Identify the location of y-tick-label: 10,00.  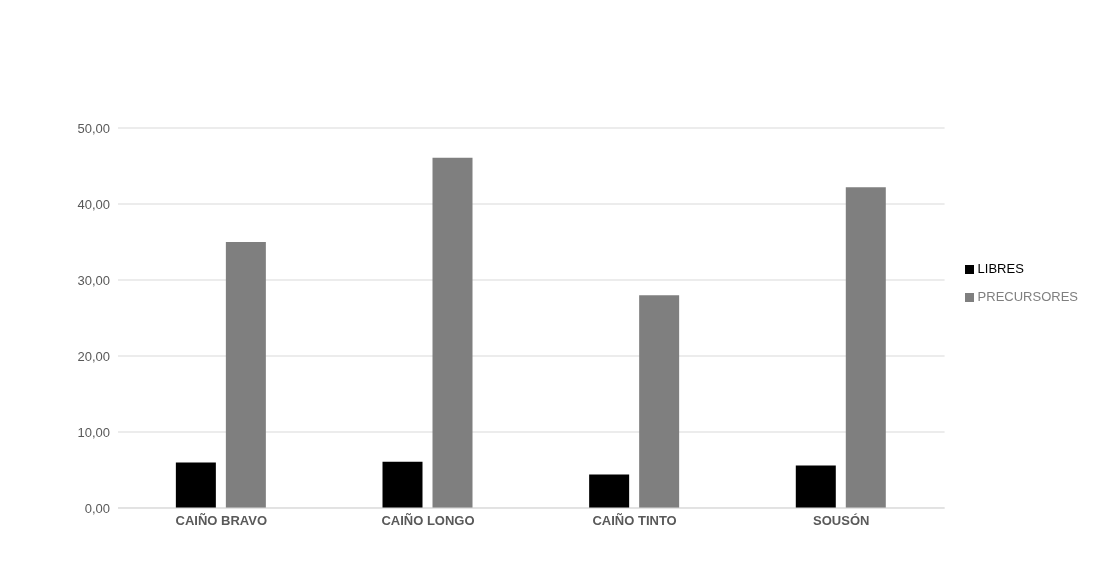
(93, 432).